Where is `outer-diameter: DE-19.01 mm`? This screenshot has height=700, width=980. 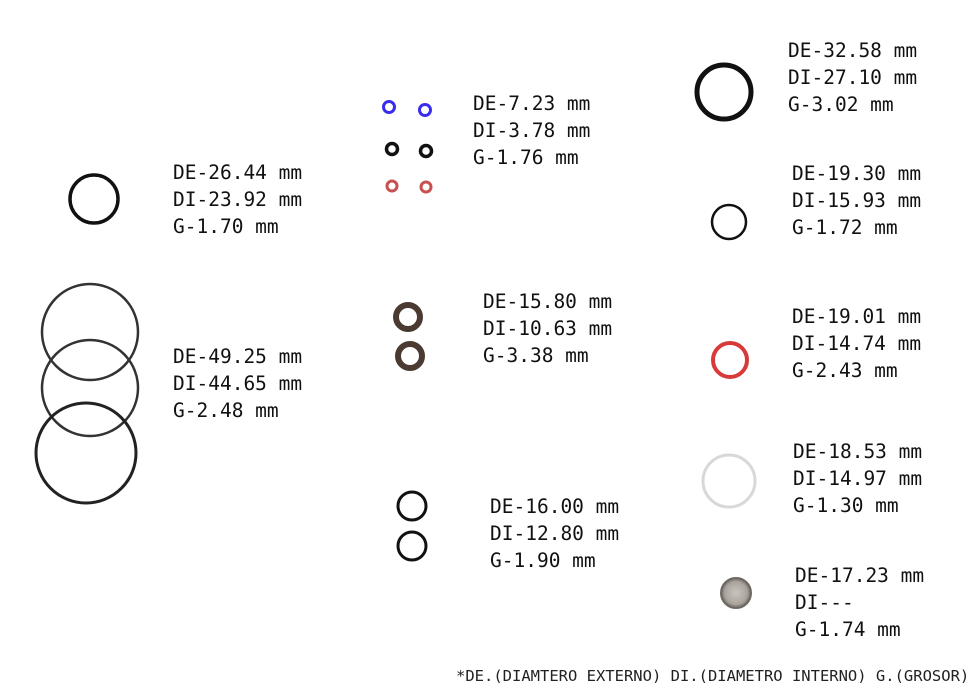
outer-diameter: DE-19.01 mm is located at coordinates (857, 316).